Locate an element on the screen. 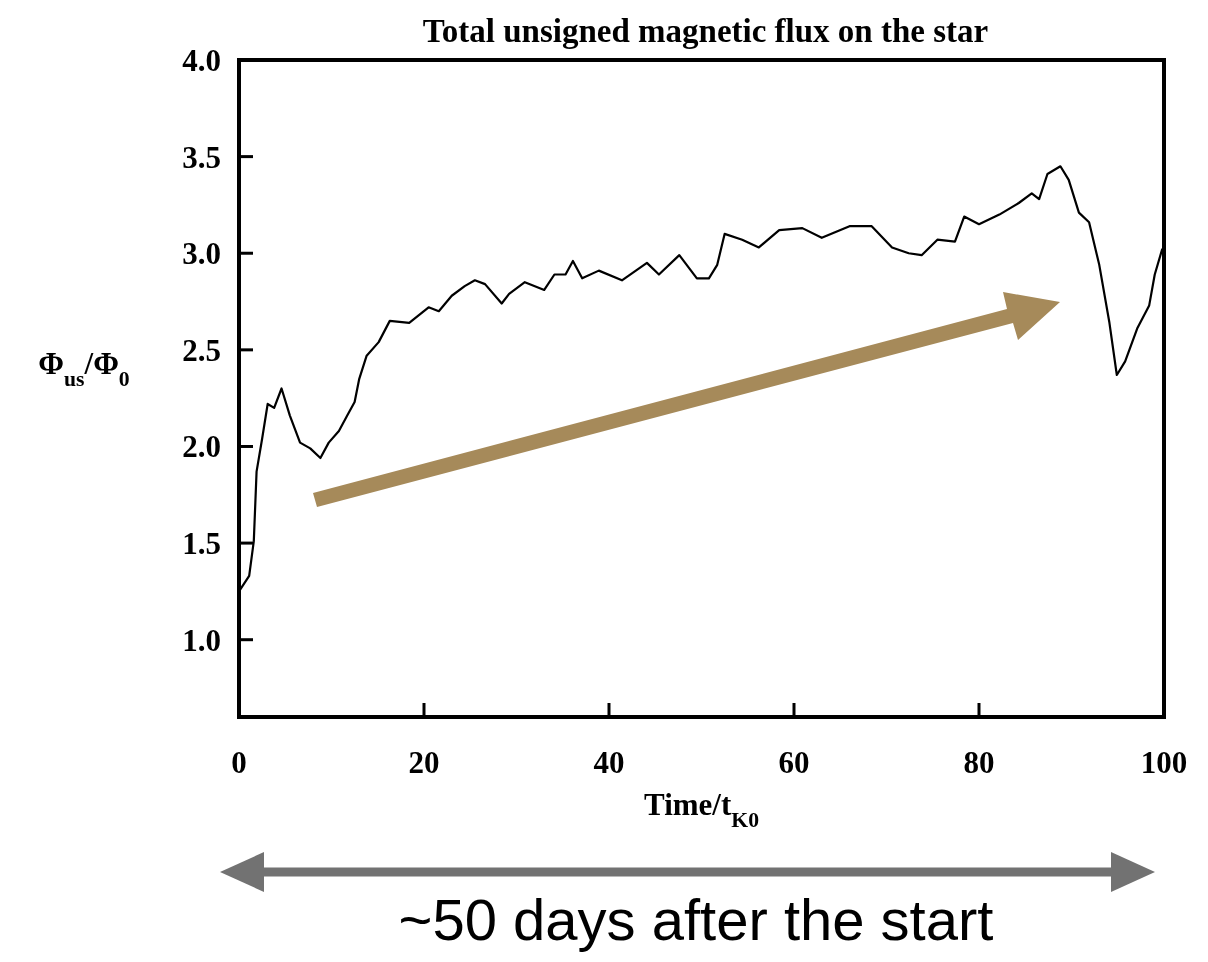 Image resolution: width=1208 pixels, height=962 pixels. y-tick-label: 1.5 is located at coordinates (201, 544).